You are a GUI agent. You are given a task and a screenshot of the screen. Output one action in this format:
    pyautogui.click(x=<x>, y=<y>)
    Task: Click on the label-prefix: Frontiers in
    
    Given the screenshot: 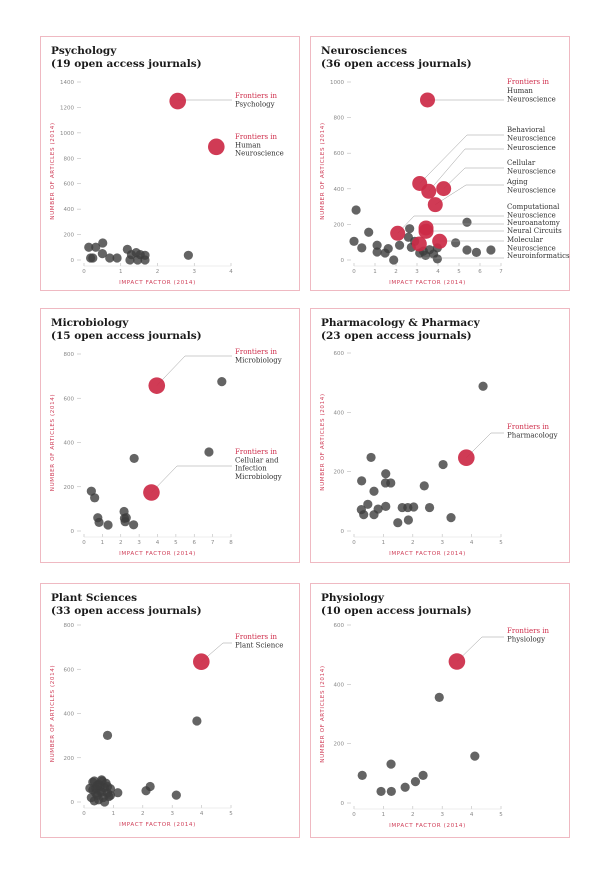 What is the action you would take?
    pyautogui.click(x=528, y=631)
    